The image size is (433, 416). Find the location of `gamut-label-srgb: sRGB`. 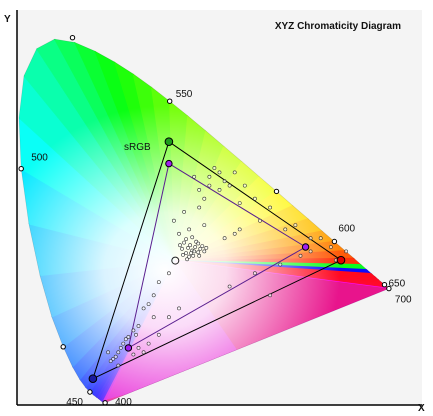

gamut-label-srgb: sRGB is located at coordinates (137, 147).